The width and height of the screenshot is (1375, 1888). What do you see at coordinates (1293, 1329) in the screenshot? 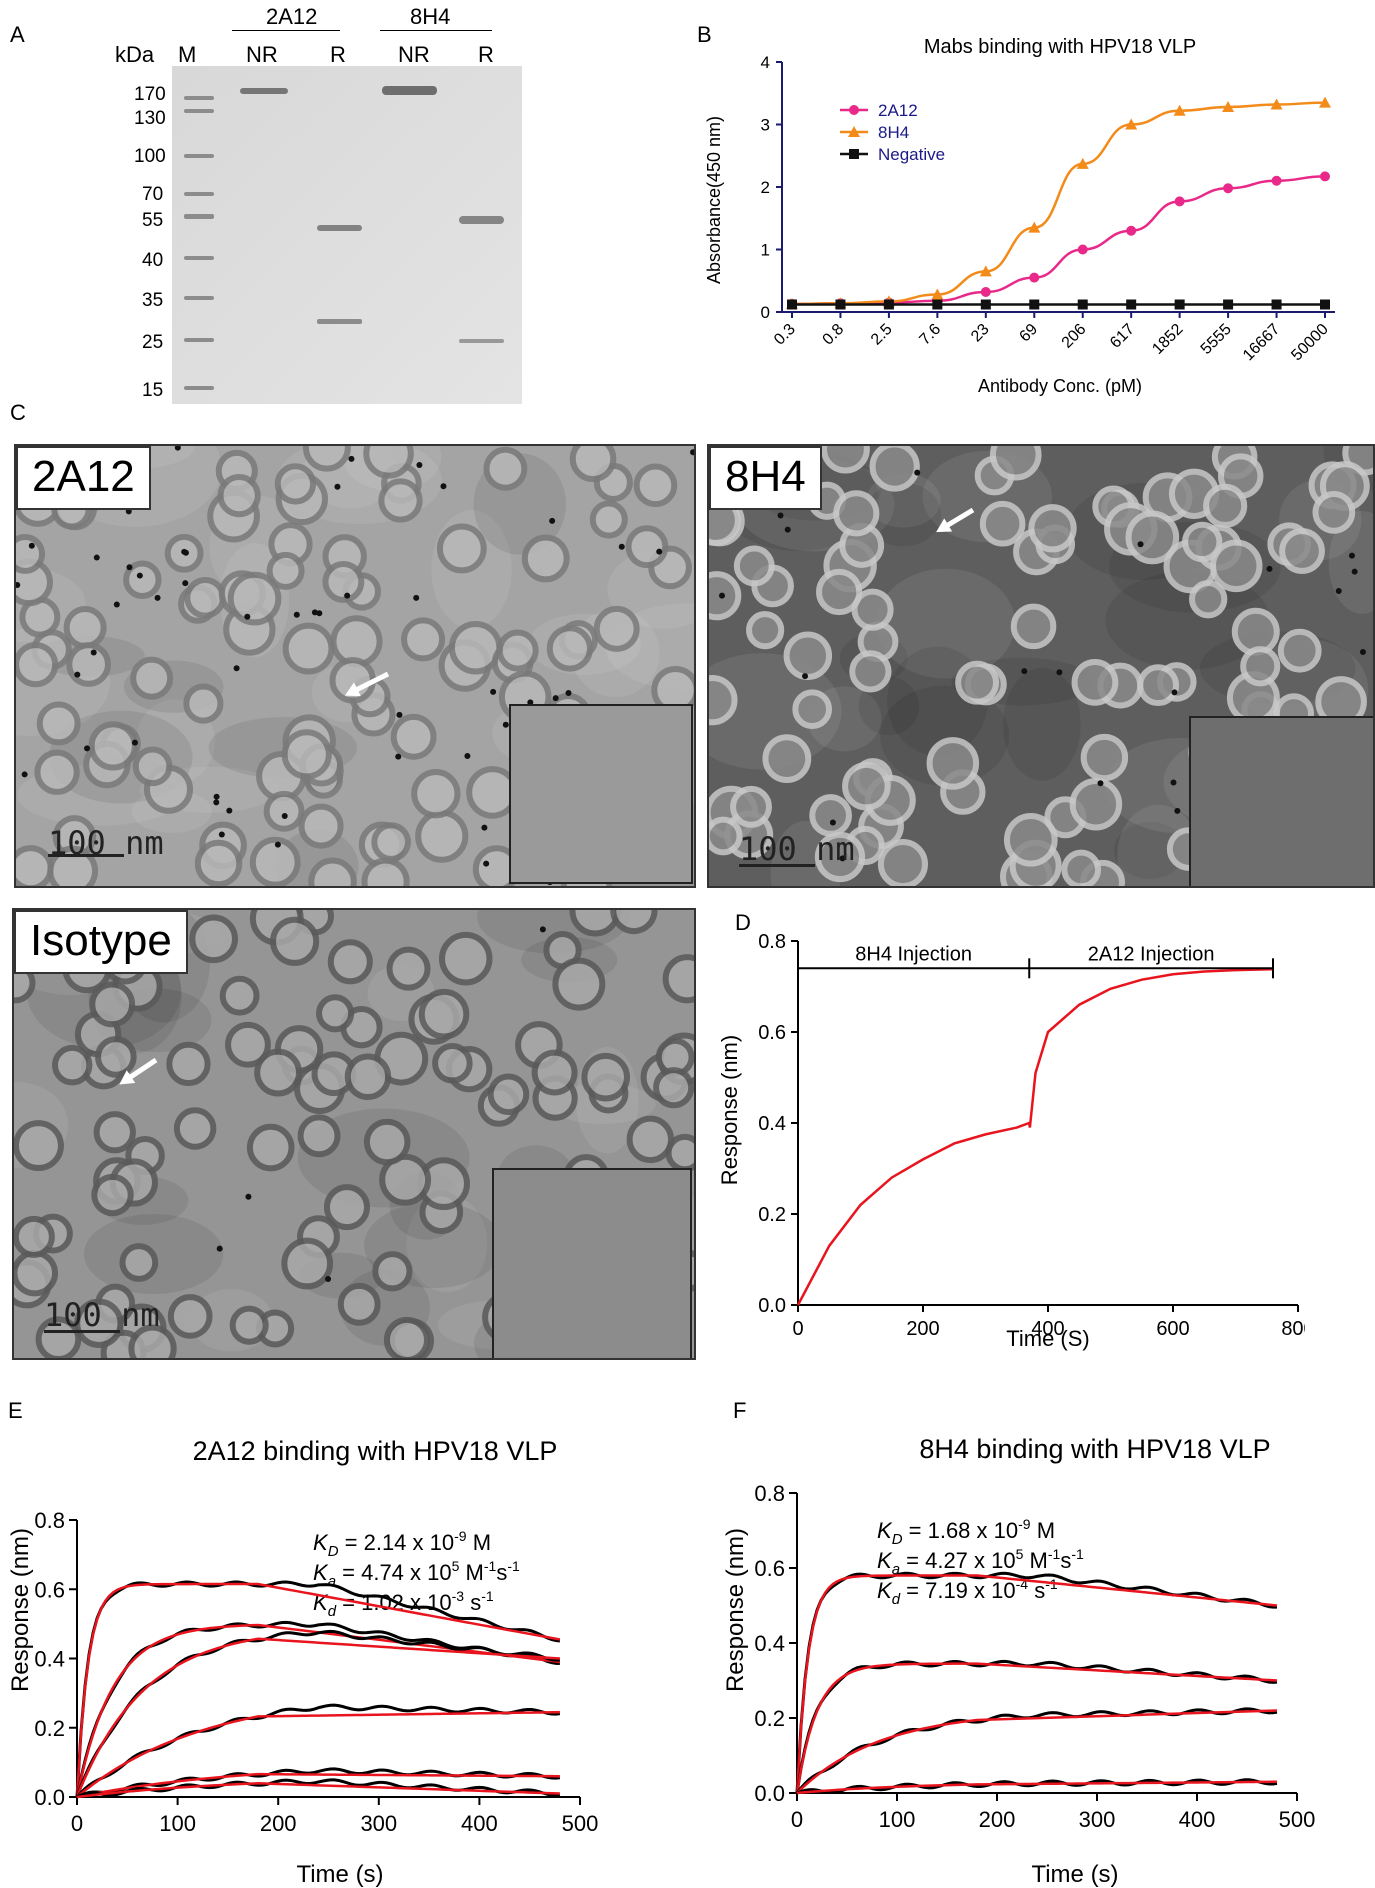
I see `x-tick-label: 800` at bounding box center [1293, 1329].